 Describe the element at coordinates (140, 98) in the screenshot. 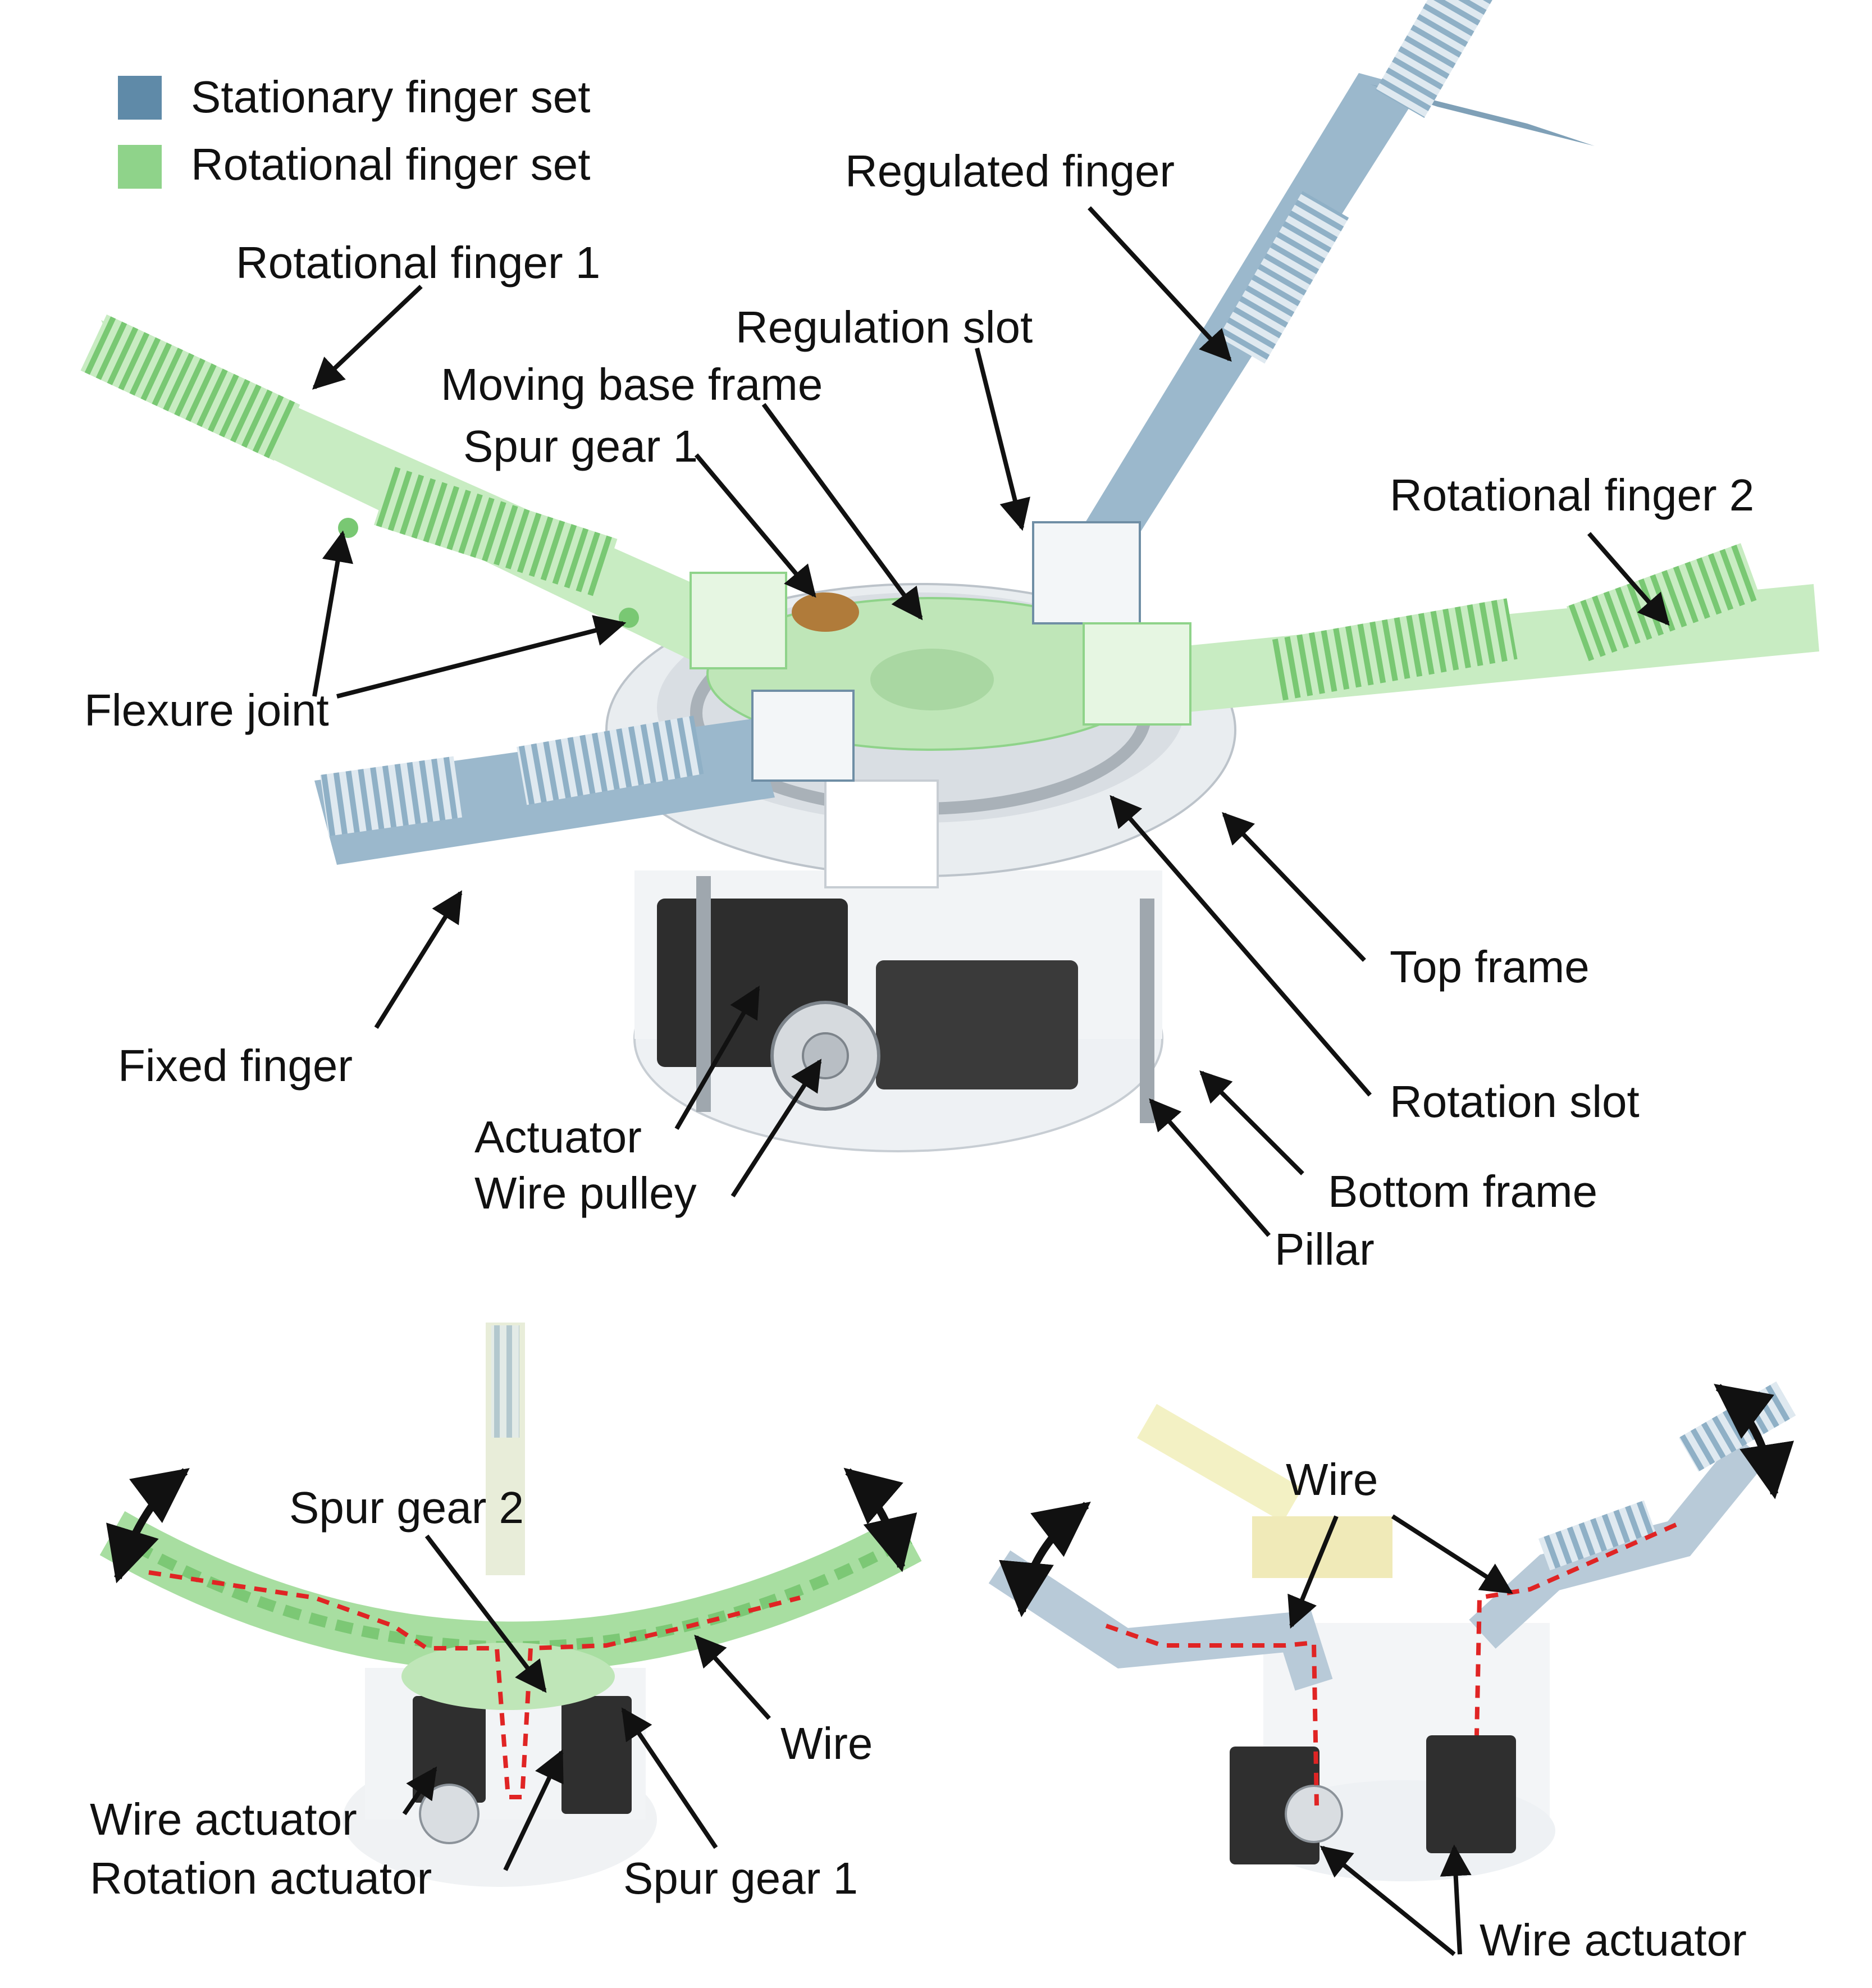

I see `stationary-legend-swatch` at that location.